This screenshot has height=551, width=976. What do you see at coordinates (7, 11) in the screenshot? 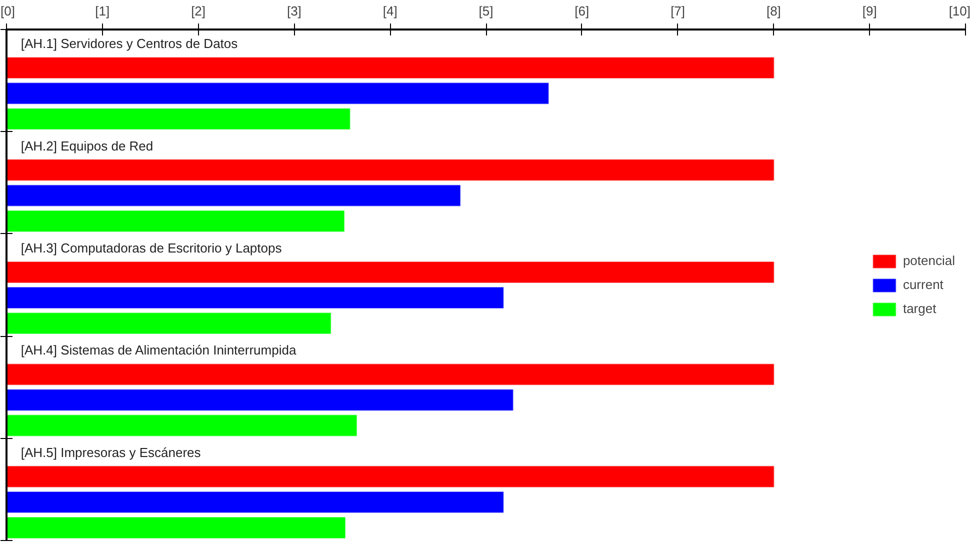
I see `x-tick-label: [0]` at bounding box center [7, 11].